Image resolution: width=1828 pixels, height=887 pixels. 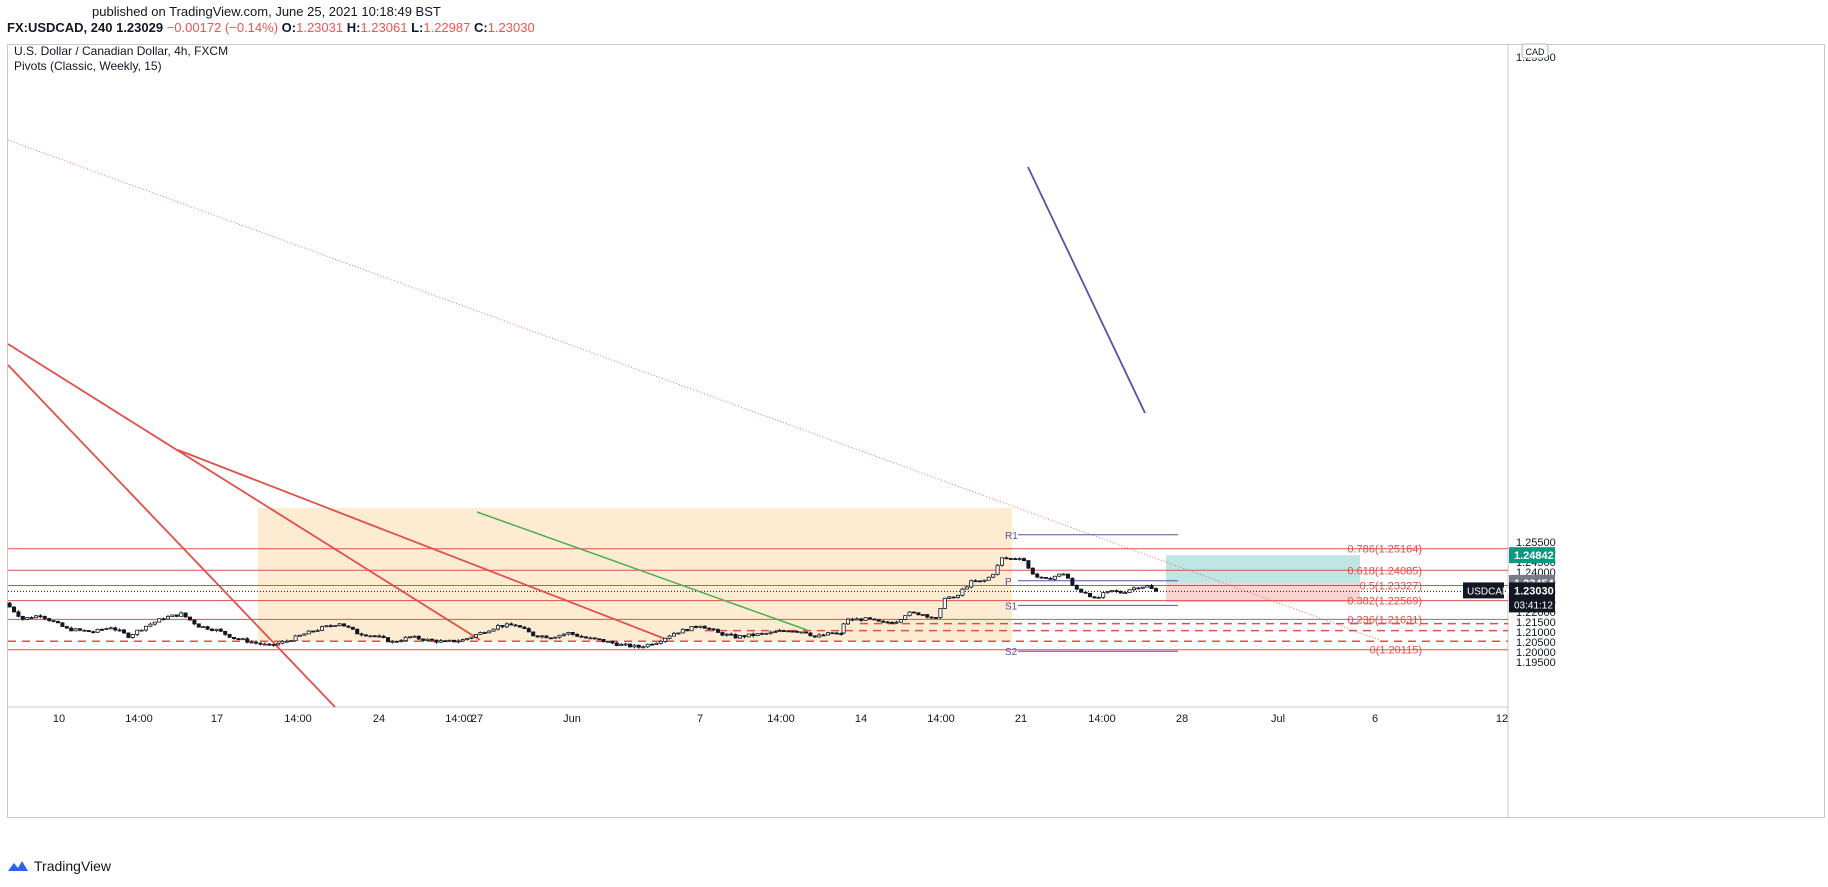 I want to click on price-tick-label: 1.21000, so click(x=1536, y=633).